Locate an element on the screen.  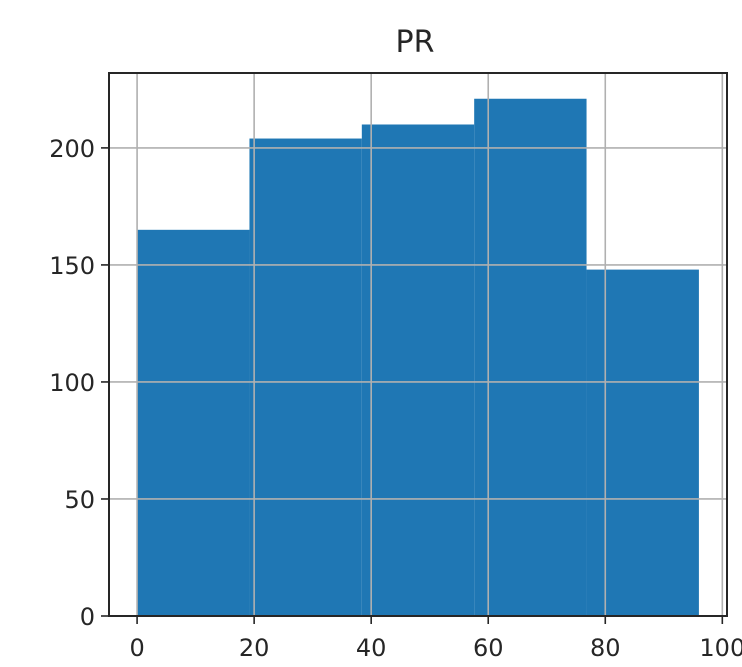
y-tick-label-4: 200 is located at coordinates (72, 149).